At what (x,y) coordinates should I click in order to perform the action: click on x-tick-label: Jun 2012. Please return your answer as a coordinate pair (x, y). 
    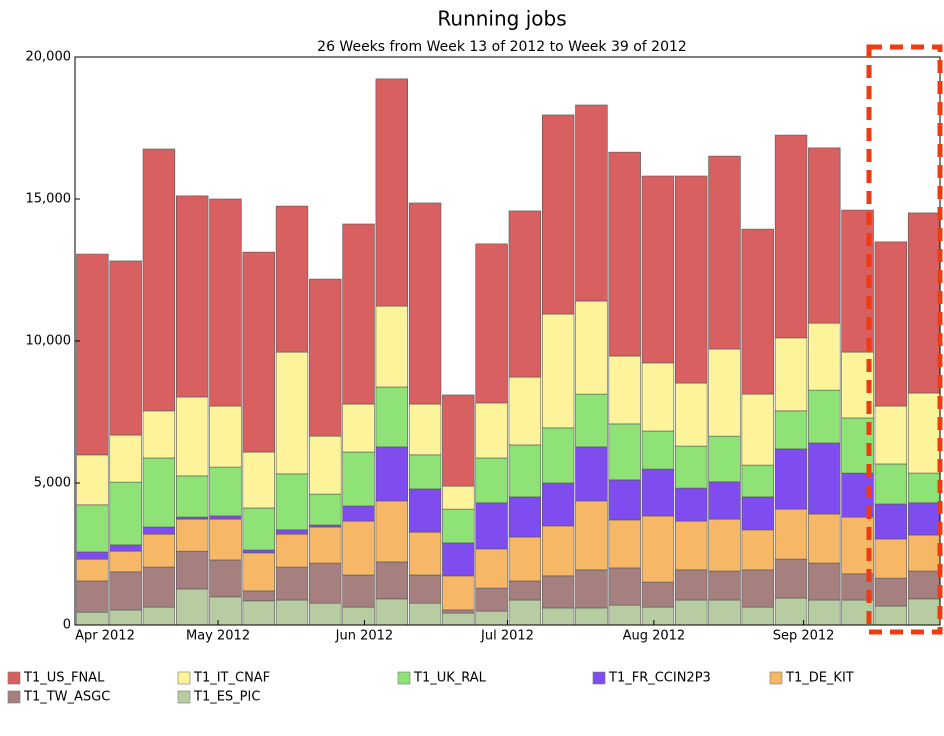
    Looking at the image, I should click on (364, 636).